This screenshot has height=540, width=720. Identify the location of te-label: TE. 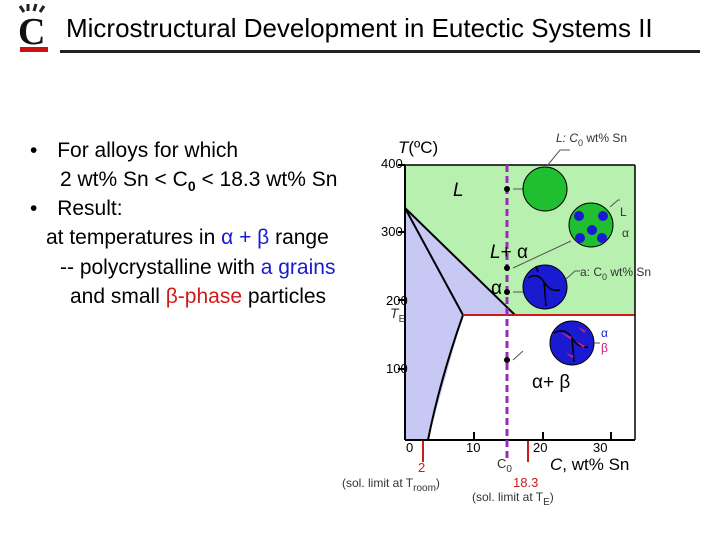
(398, 315).